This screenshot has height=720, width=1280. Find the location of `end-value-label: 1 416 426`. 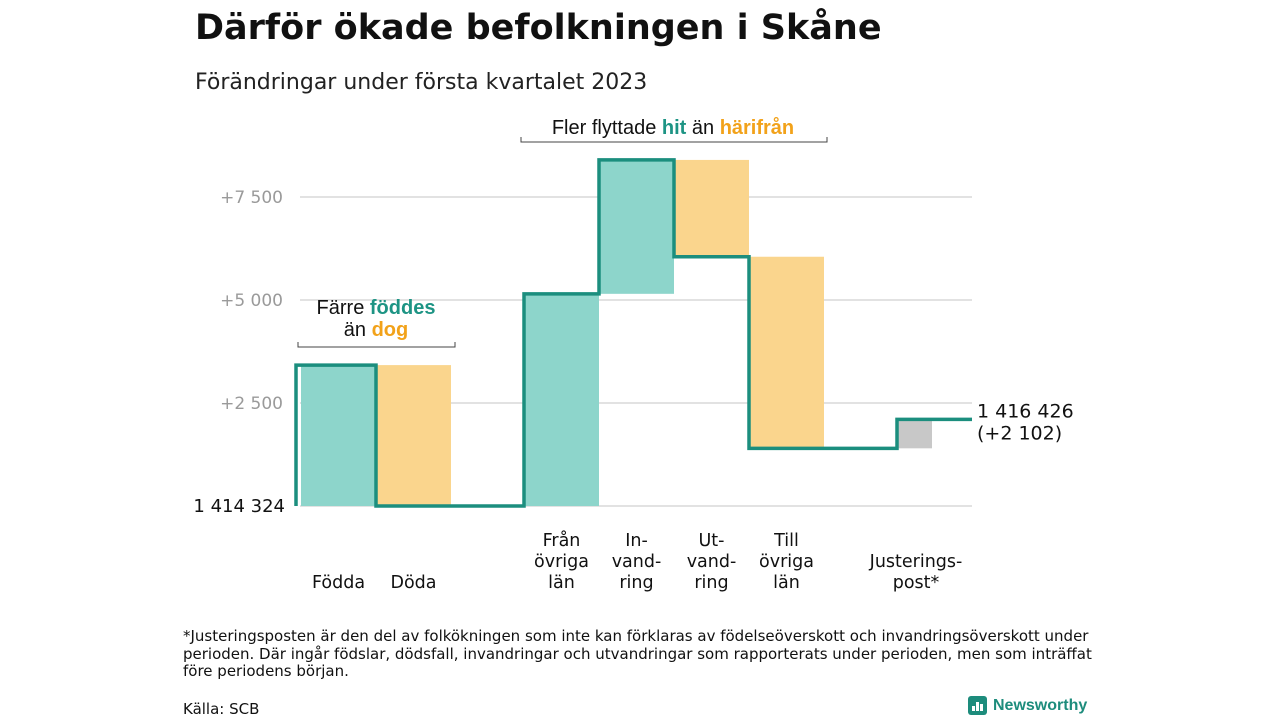

end-value-label: 1 416 426 is located at coordinates (1025, 411).